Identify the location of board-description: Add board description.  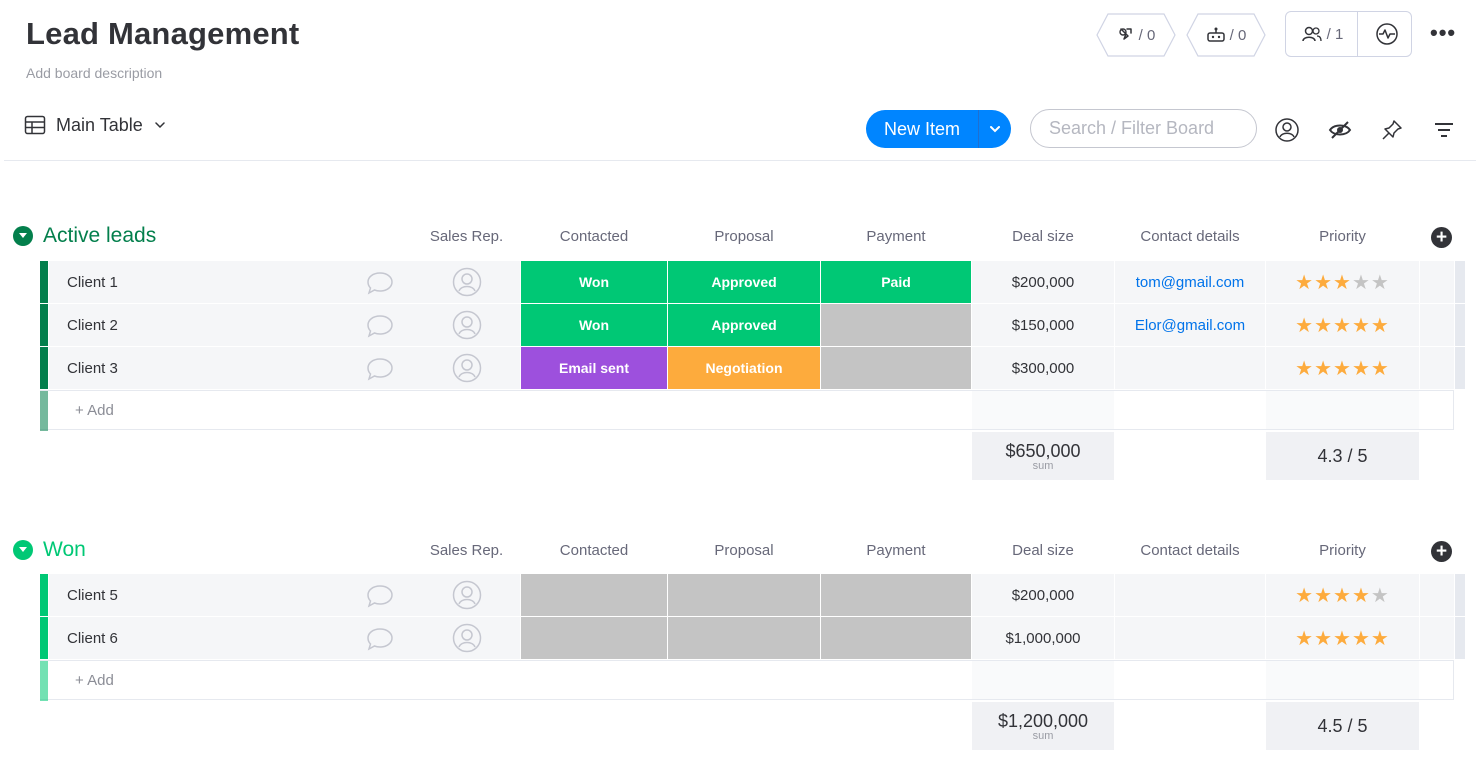
(94, 73).